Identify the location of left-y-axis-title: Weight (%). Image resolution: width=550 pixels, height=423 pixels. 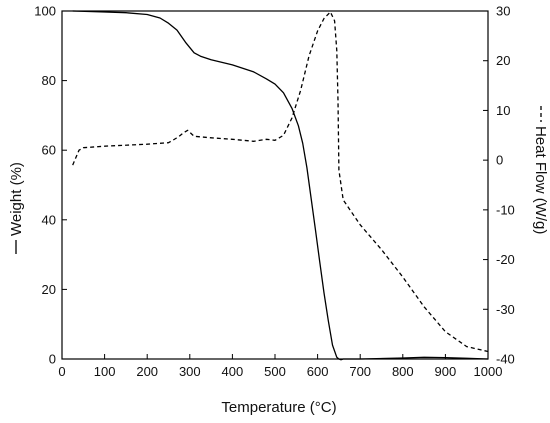
(16, 199).